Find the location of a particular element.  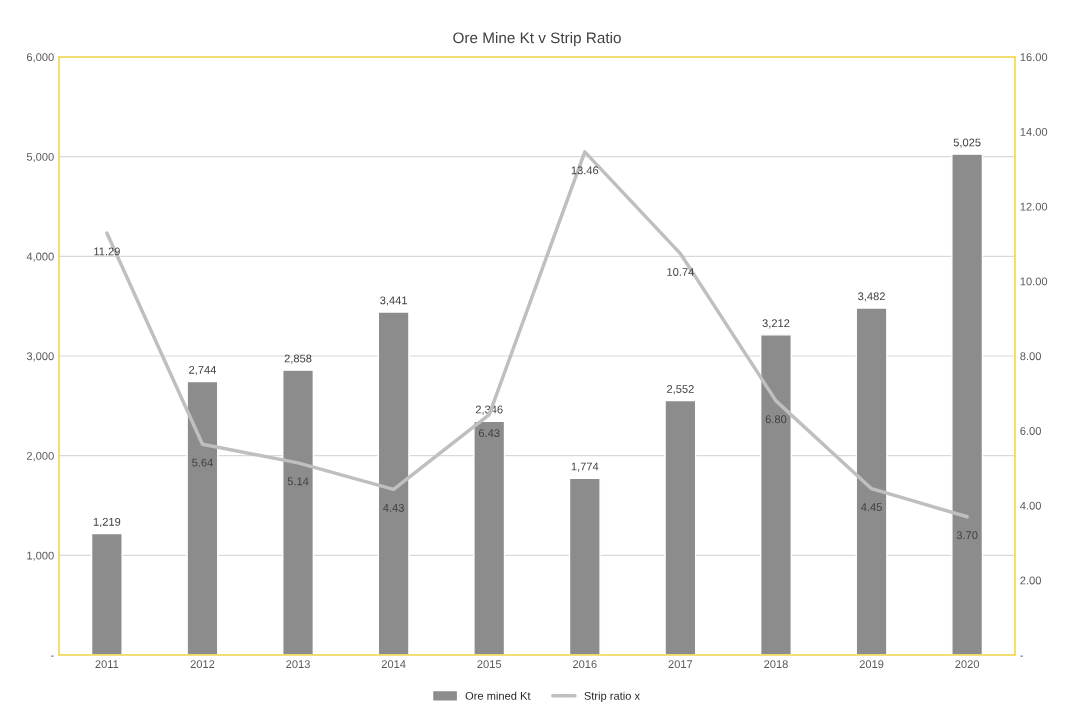

data-label: 11.29 is located at coordinates (107, 251).